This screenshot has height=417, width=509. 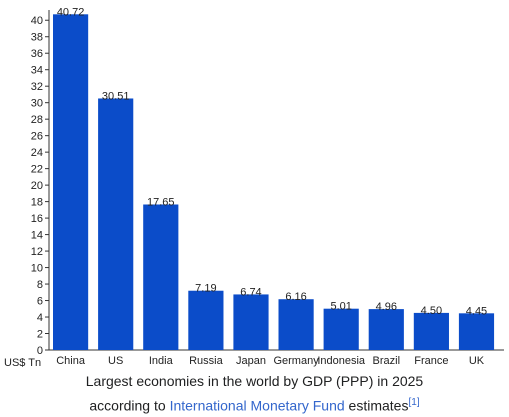 What do you see at coordinates (250, 292) in the screenshot?
I see `data-label-japan: 6.74` at bounding box center [250, 292].